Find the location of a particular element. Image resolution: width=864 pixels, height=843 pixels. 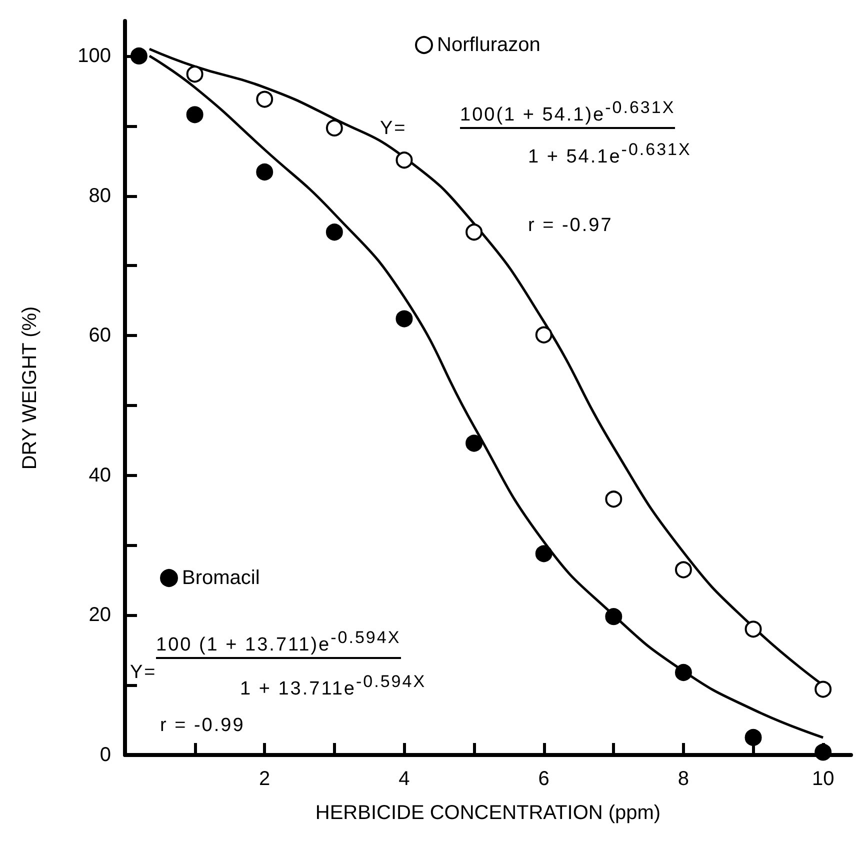

y-tick-label: 80 is located at coordinates (99, 195).